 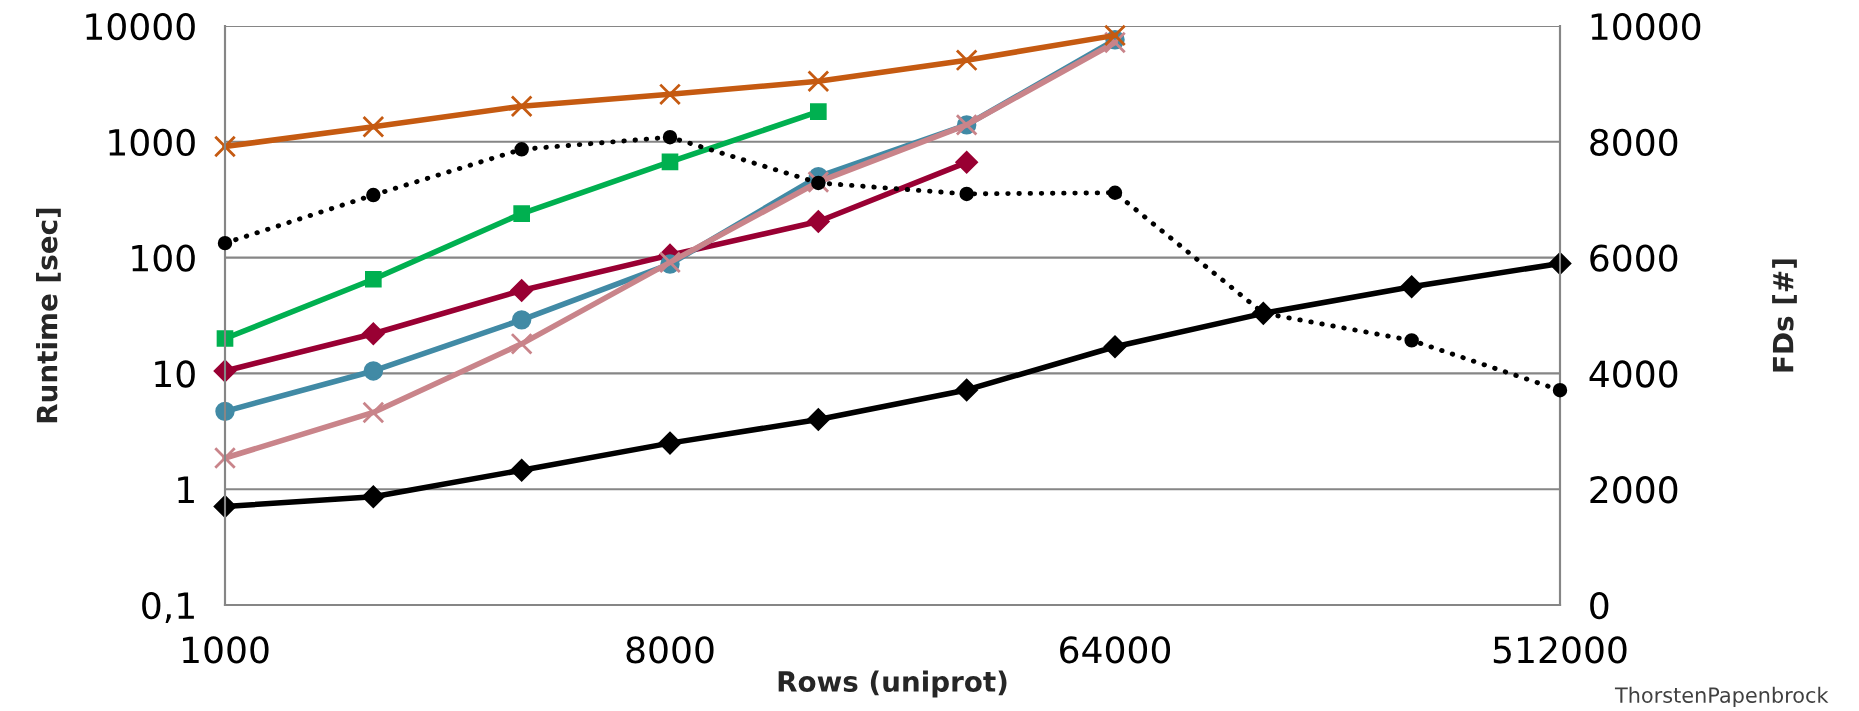 What do you see at coordinates (186, 489) in the screenshot?
I see `y-tick-label: 1` at bounding box center [186, 489].